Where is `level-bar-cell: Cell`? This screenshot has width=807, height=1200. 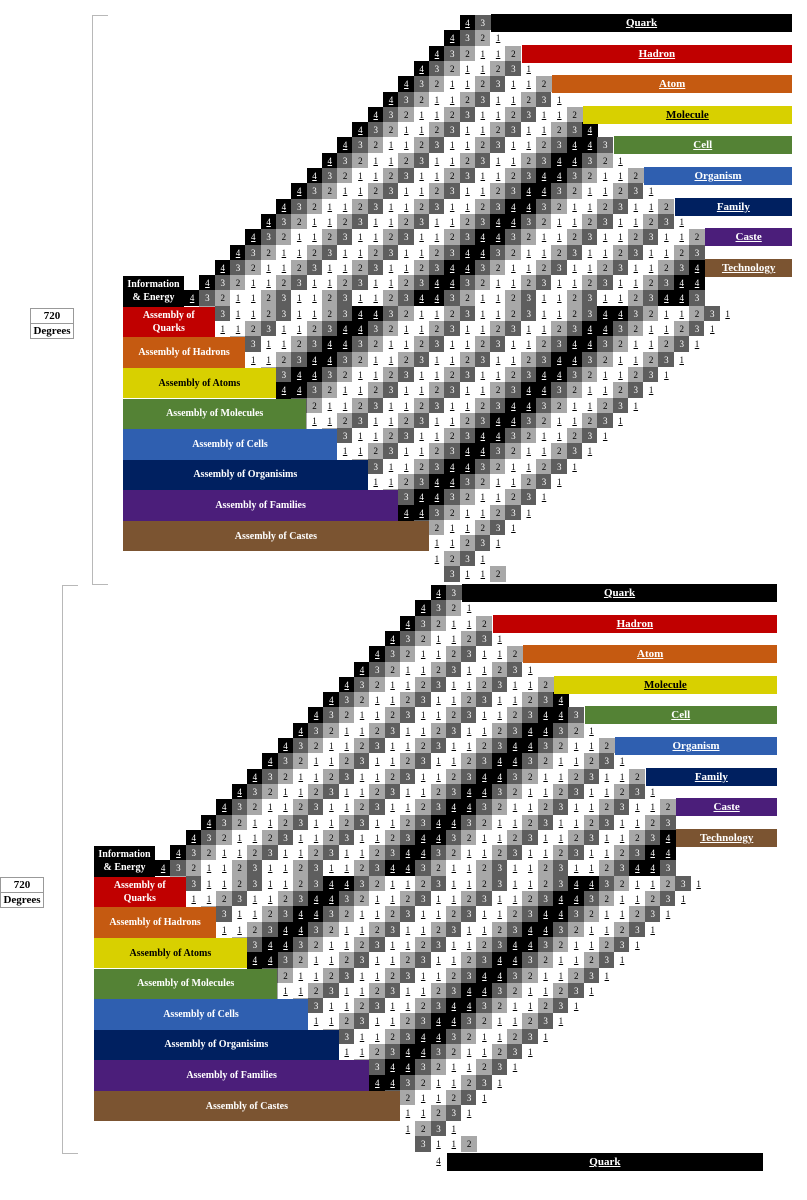 level-bar-cell: Cell is located at coordinates (702, 145).